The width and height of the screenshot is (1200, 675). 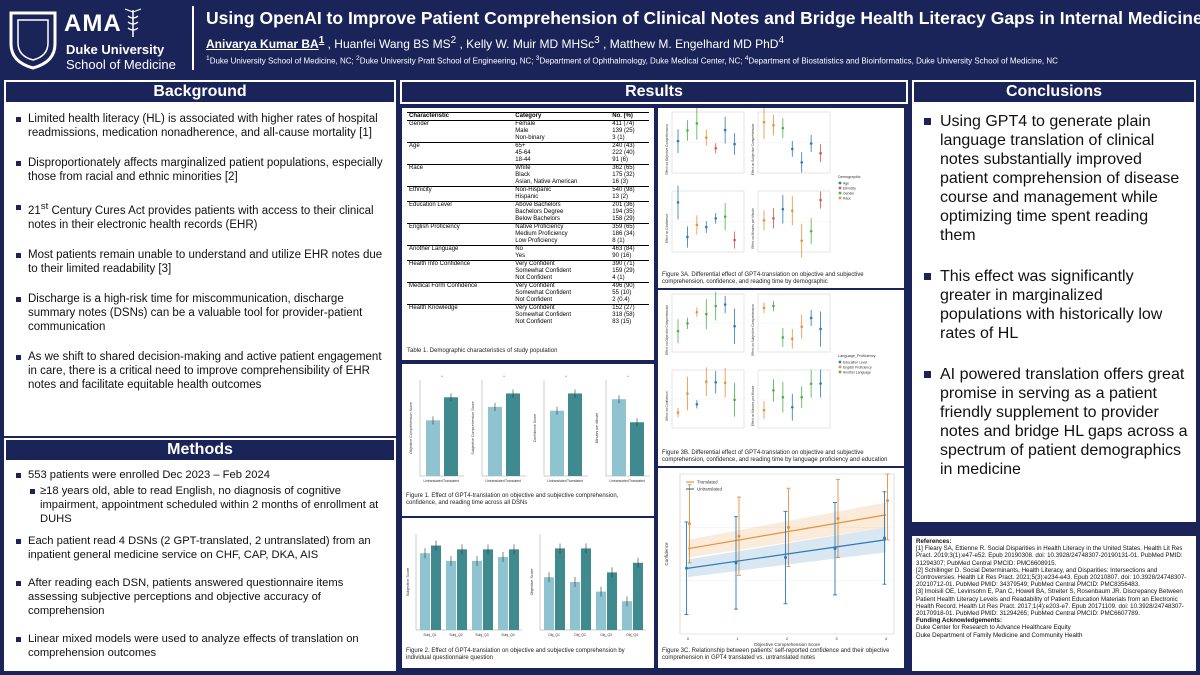 What do you see at coordinates (460, 146) in the screenshot?
I see `table-cell: Age` at bounding box center [460, 146].